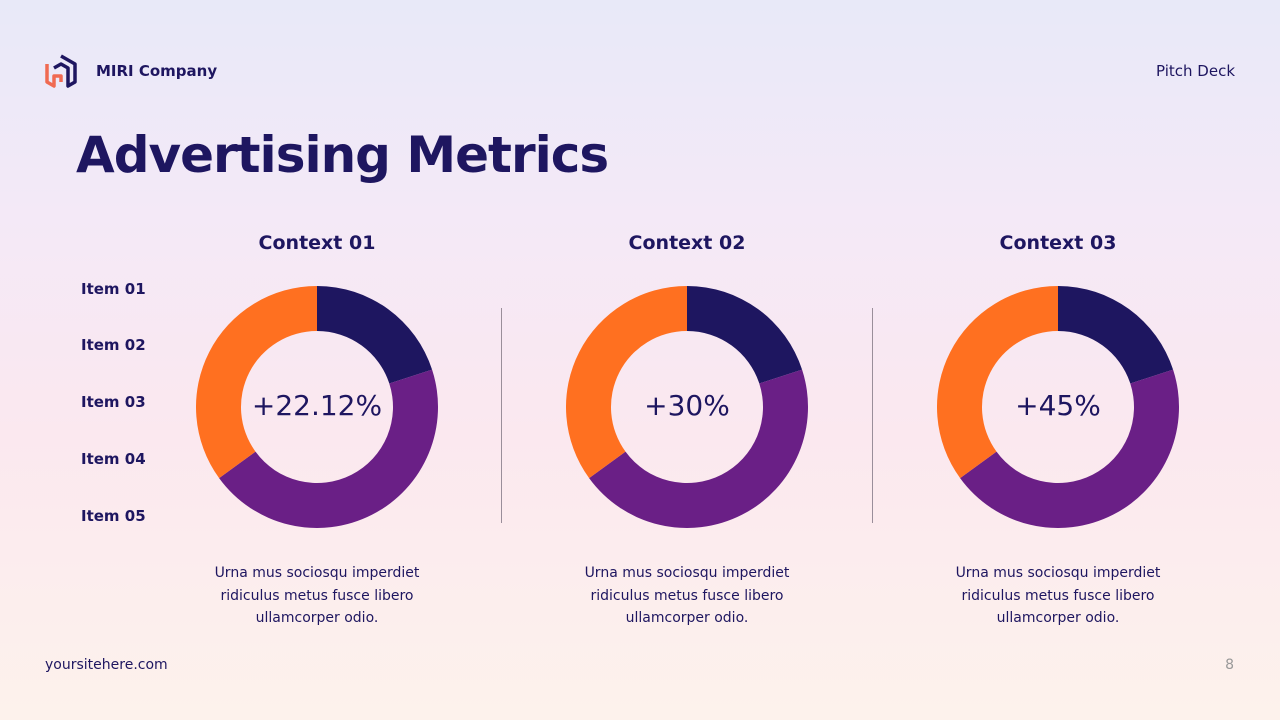 The image size is (1280, 720). What do you see at coordinates (61, 71) in the screenshot?
I see `company-logo-icon` at bounding box center [61, 71].